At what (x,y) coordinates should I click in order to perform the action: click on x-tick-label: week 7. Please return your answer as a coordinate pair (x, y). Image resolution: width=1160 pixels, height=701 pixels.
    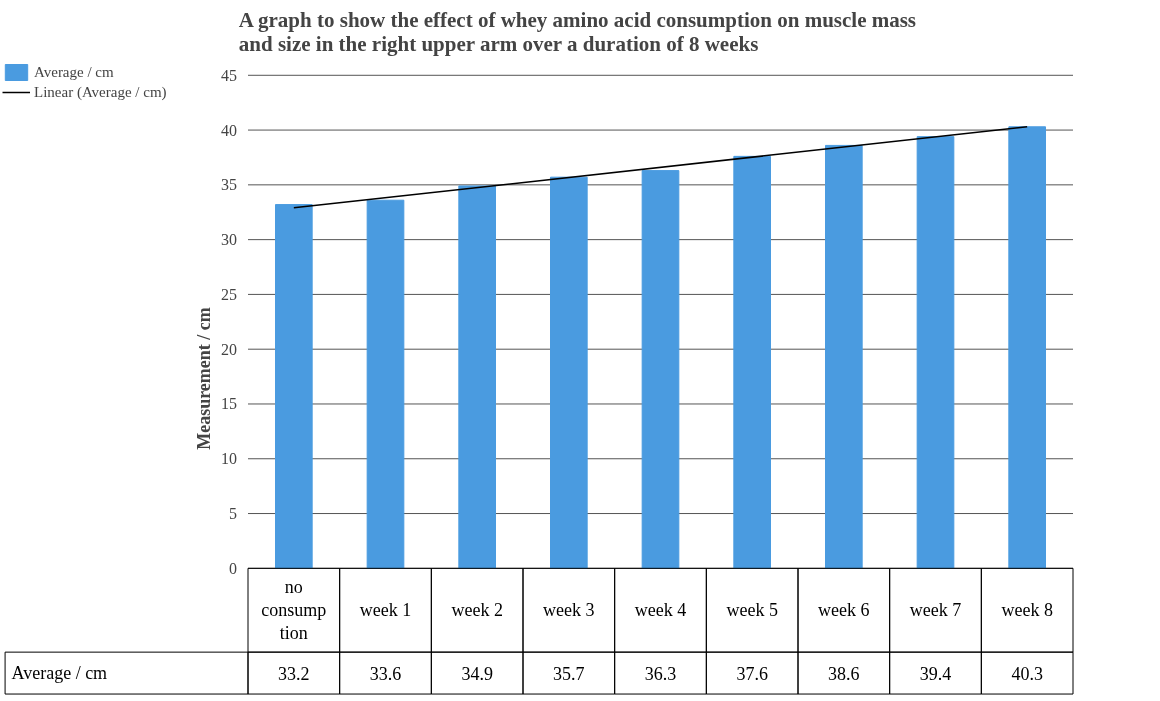
    Looking at the image, I should click on (935, 610).